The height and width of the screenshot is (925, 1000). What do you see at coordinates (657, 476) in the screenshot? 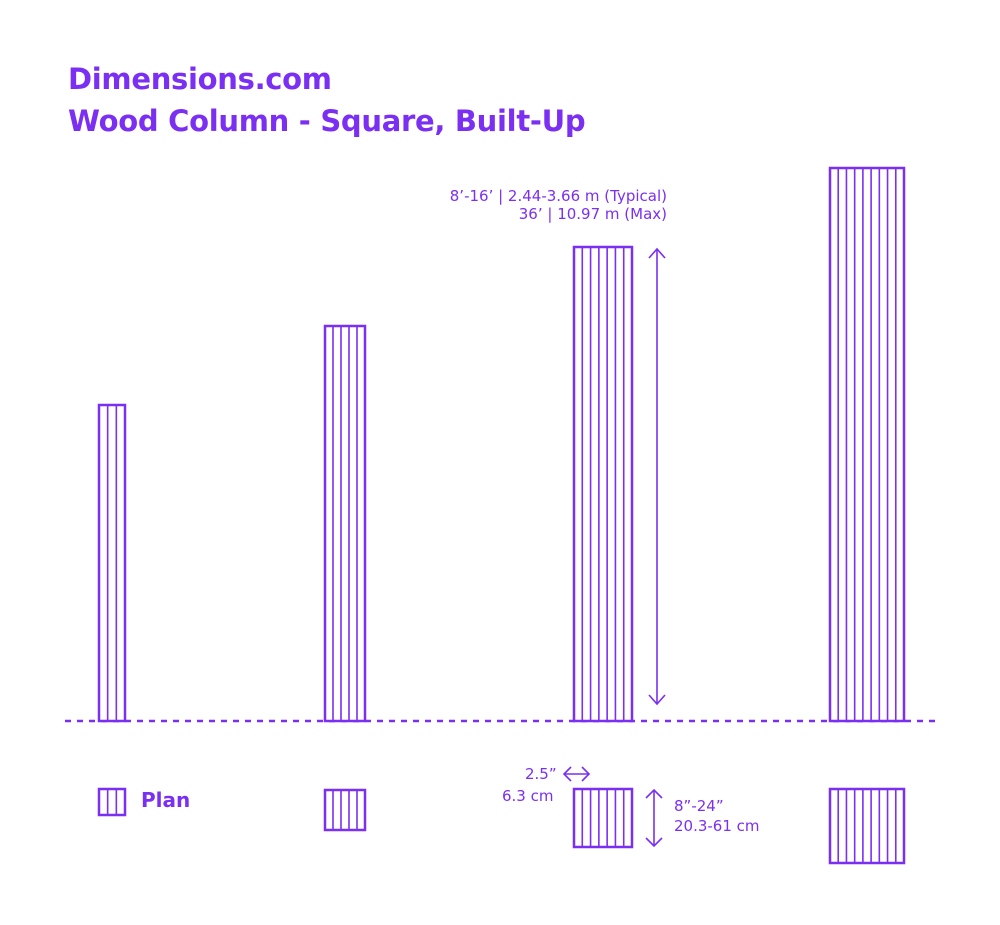
I see `height-arrow-icon` at bounding box center [657, 476].